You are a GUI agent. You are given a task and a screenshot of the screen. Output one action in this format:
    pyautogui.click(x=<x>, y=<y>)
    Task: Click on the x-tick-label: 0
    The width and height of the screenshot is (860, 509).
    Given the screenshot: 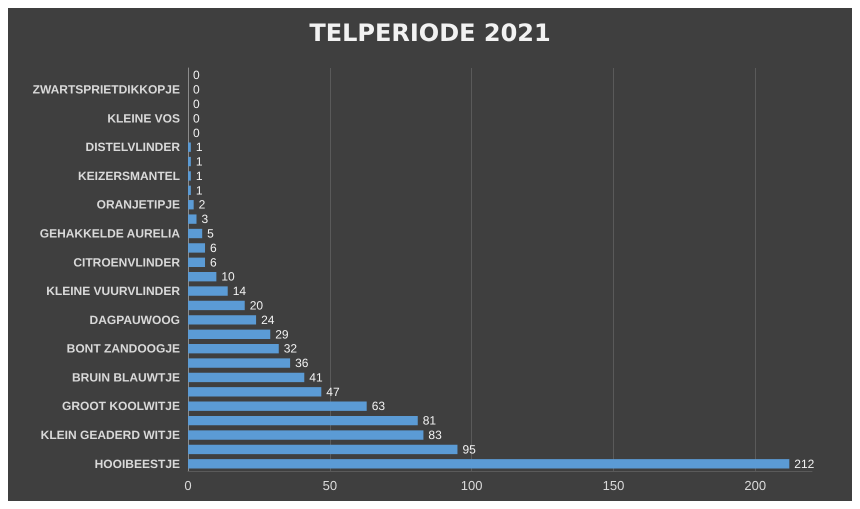 What is the action you would take?
    pyautogui.click(x=188, y=485)
    